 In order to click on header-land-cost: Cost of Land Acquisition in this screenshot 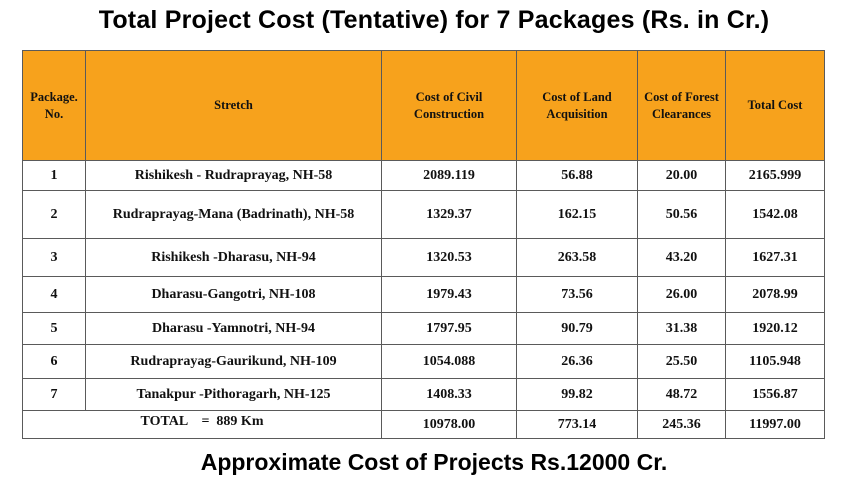, I will do `click(577, 105)`.